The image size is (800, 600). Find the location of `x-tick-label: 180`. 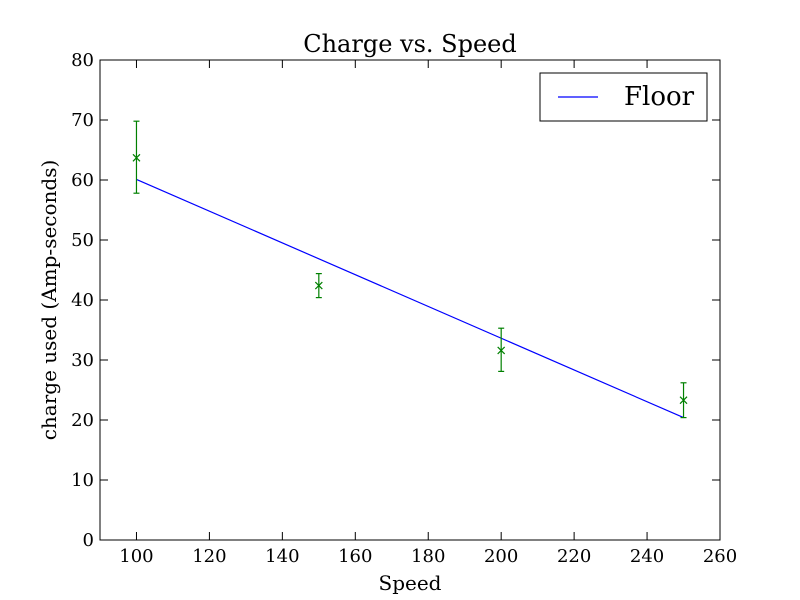

x-tick-label: 180 is located at coordinates (428, 556).